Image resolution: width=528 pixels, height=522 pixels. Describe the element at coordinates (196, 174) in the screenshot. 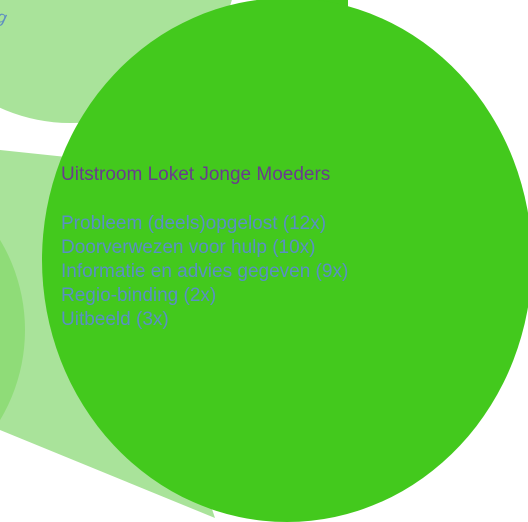

I see `bubble-title: Uitstroom Loket Jonge Moeders` at that location.